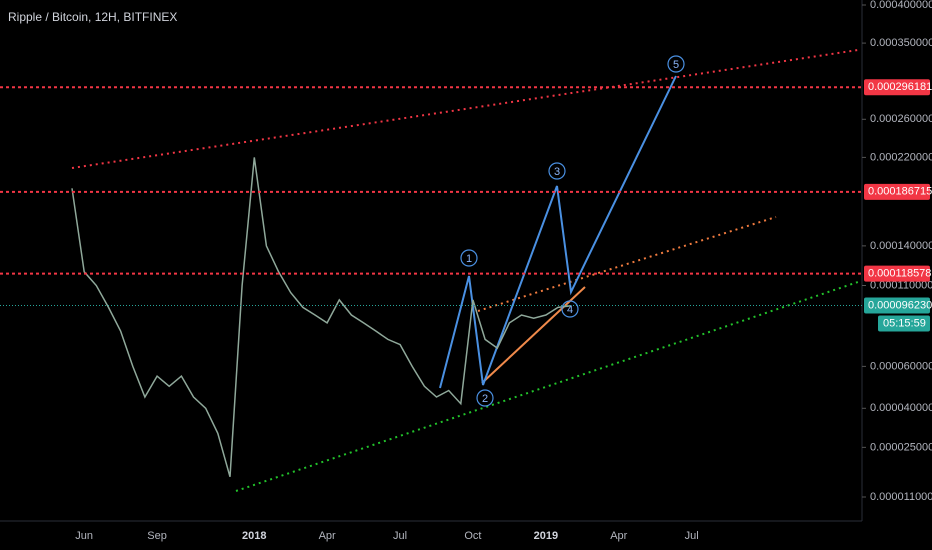 The image size is (932, 550). I want to click on wave-label: 4, so click(570, 310).